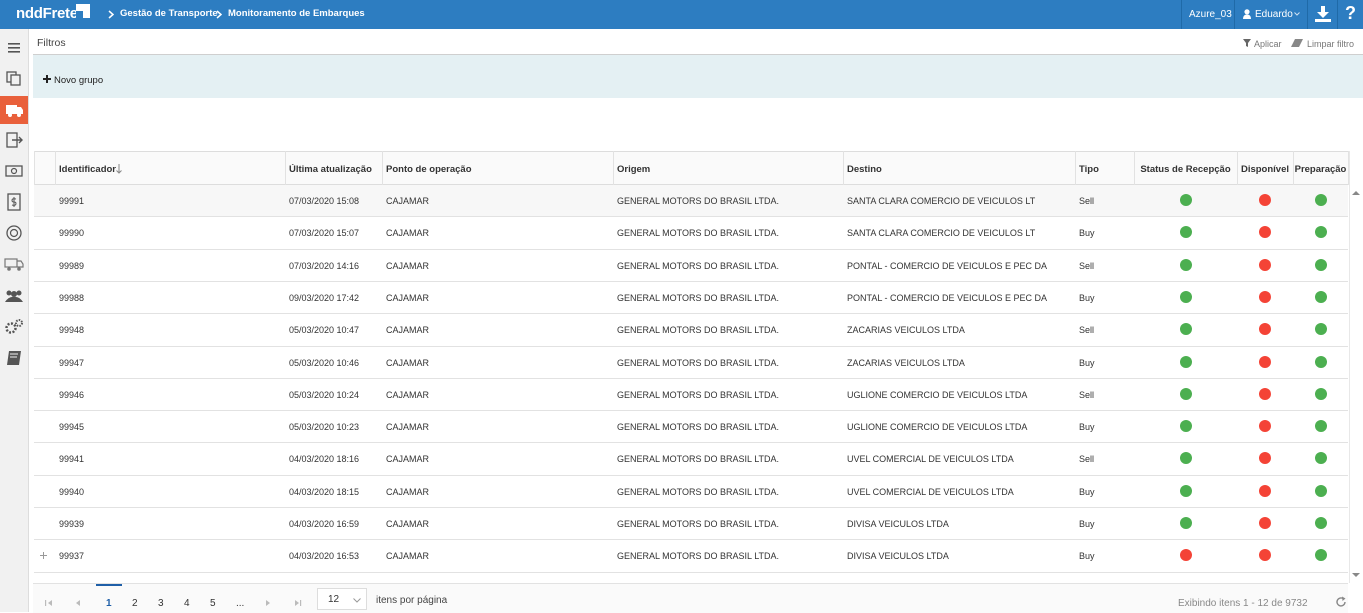 The image size is (1363, 613). Describe the element at coordinates (187, 603) in the screenshot. I see `page-link: 4` at that location.